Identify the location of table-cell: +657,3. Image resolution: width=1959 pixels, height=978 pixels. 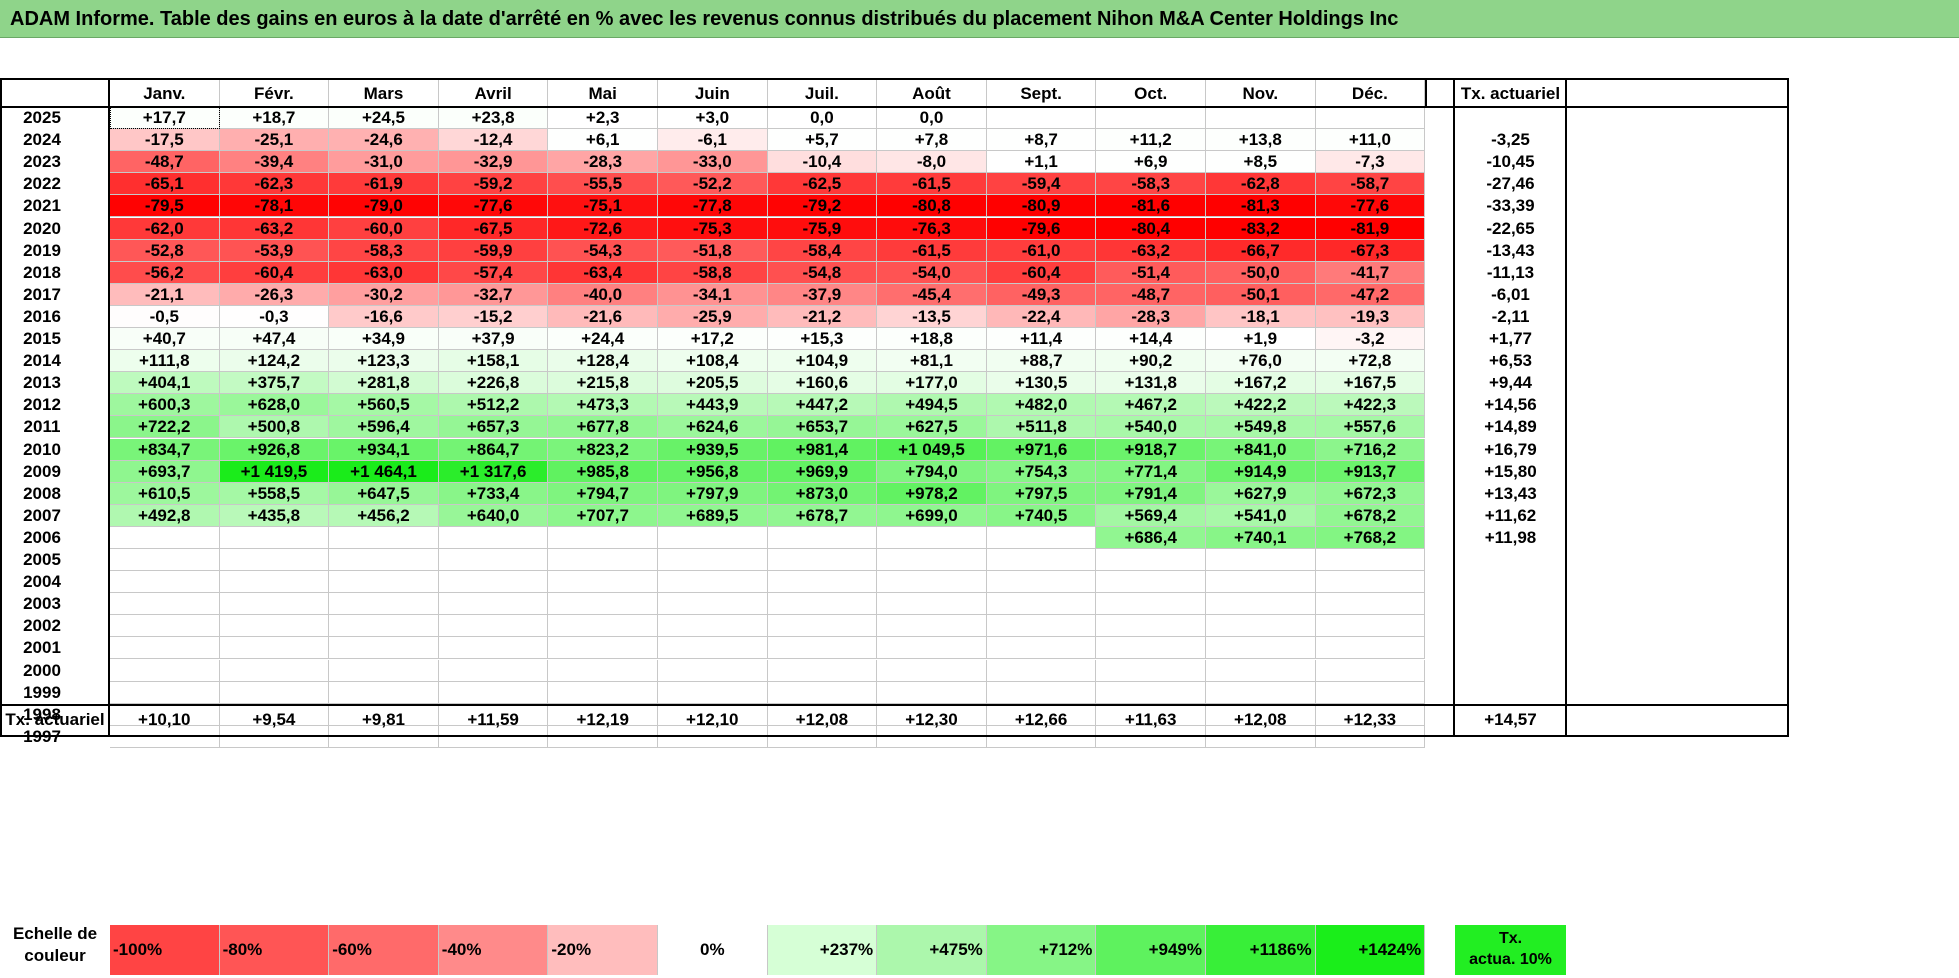
(493, 427).